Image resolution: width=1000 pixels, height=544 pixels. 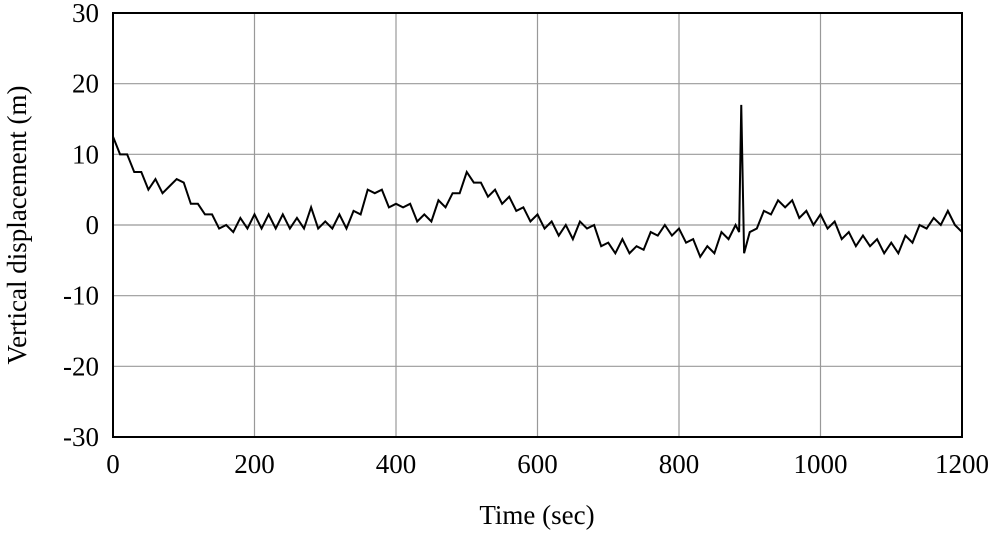 I want to click on y-tick-label: 0, so click(x=93, y=225).